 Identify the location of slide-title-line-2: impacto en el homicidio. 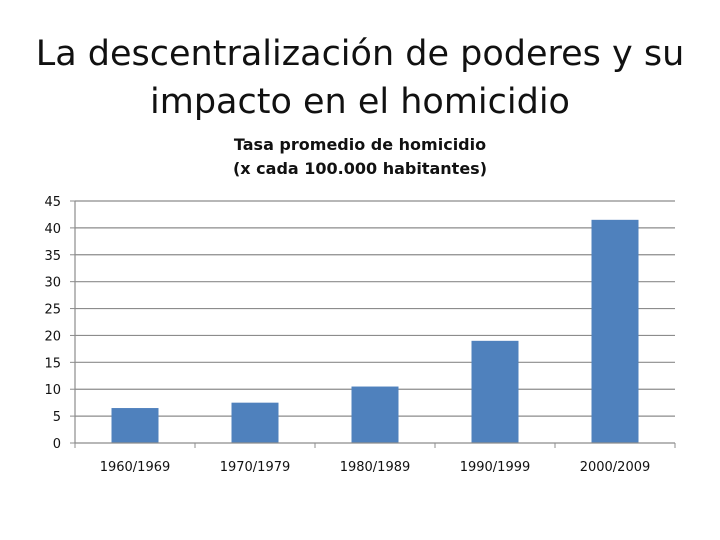
(360, 102).